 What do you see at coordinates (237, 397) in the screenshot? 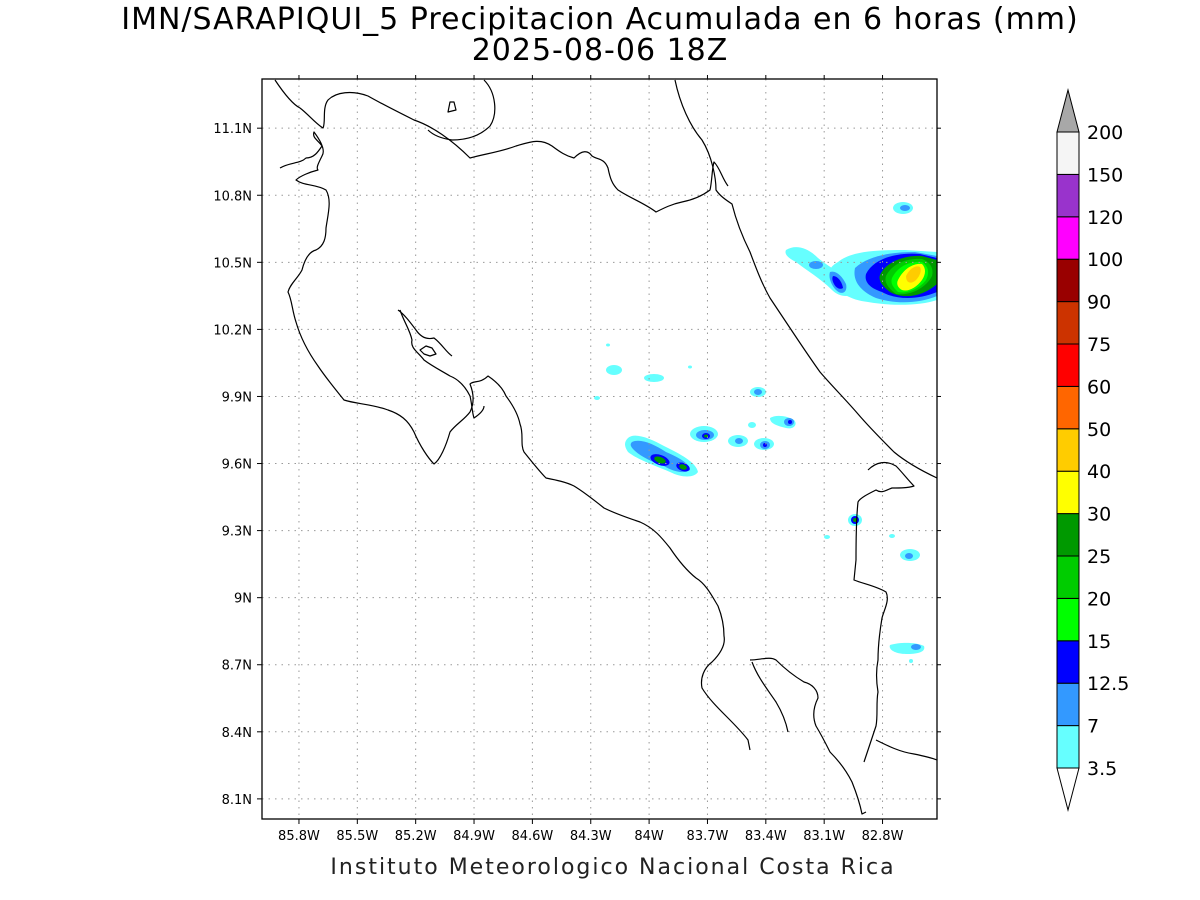
I see `lat-tick-label: 9.9N` at bounding box center [237, 397].